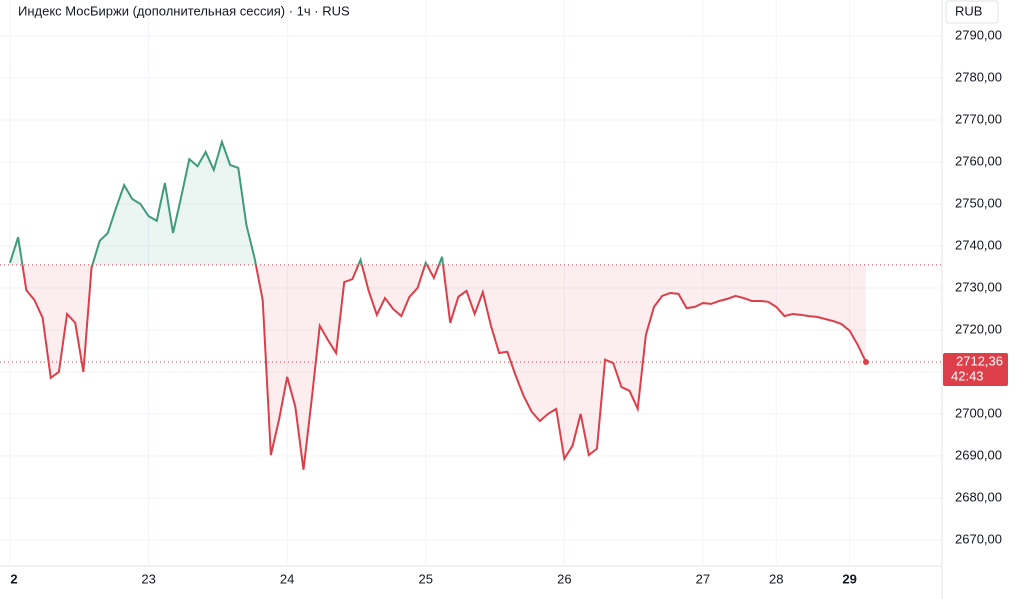 This screenshot has width=1023, height=599. I want to click on y-tick-label: 2790,00, so click(978, 35).